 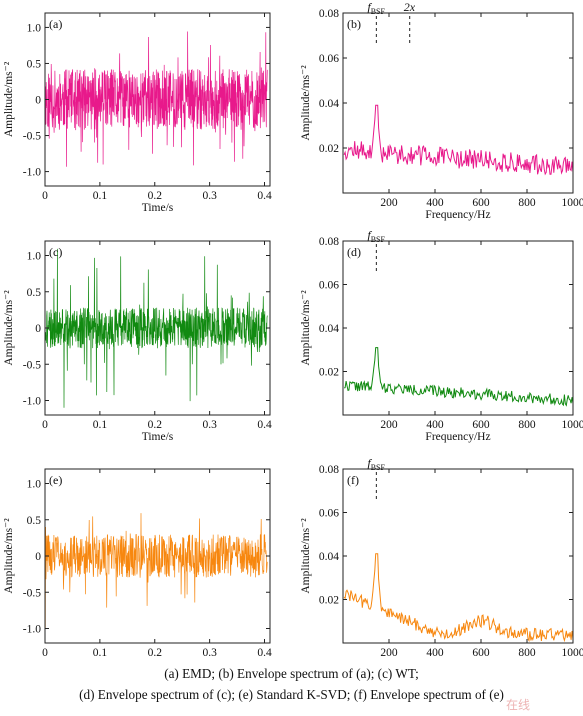 What do you see at coordinates (518, 705) in the screenshot?
I see `watermark: 在线` at bounding box center [518, 705].